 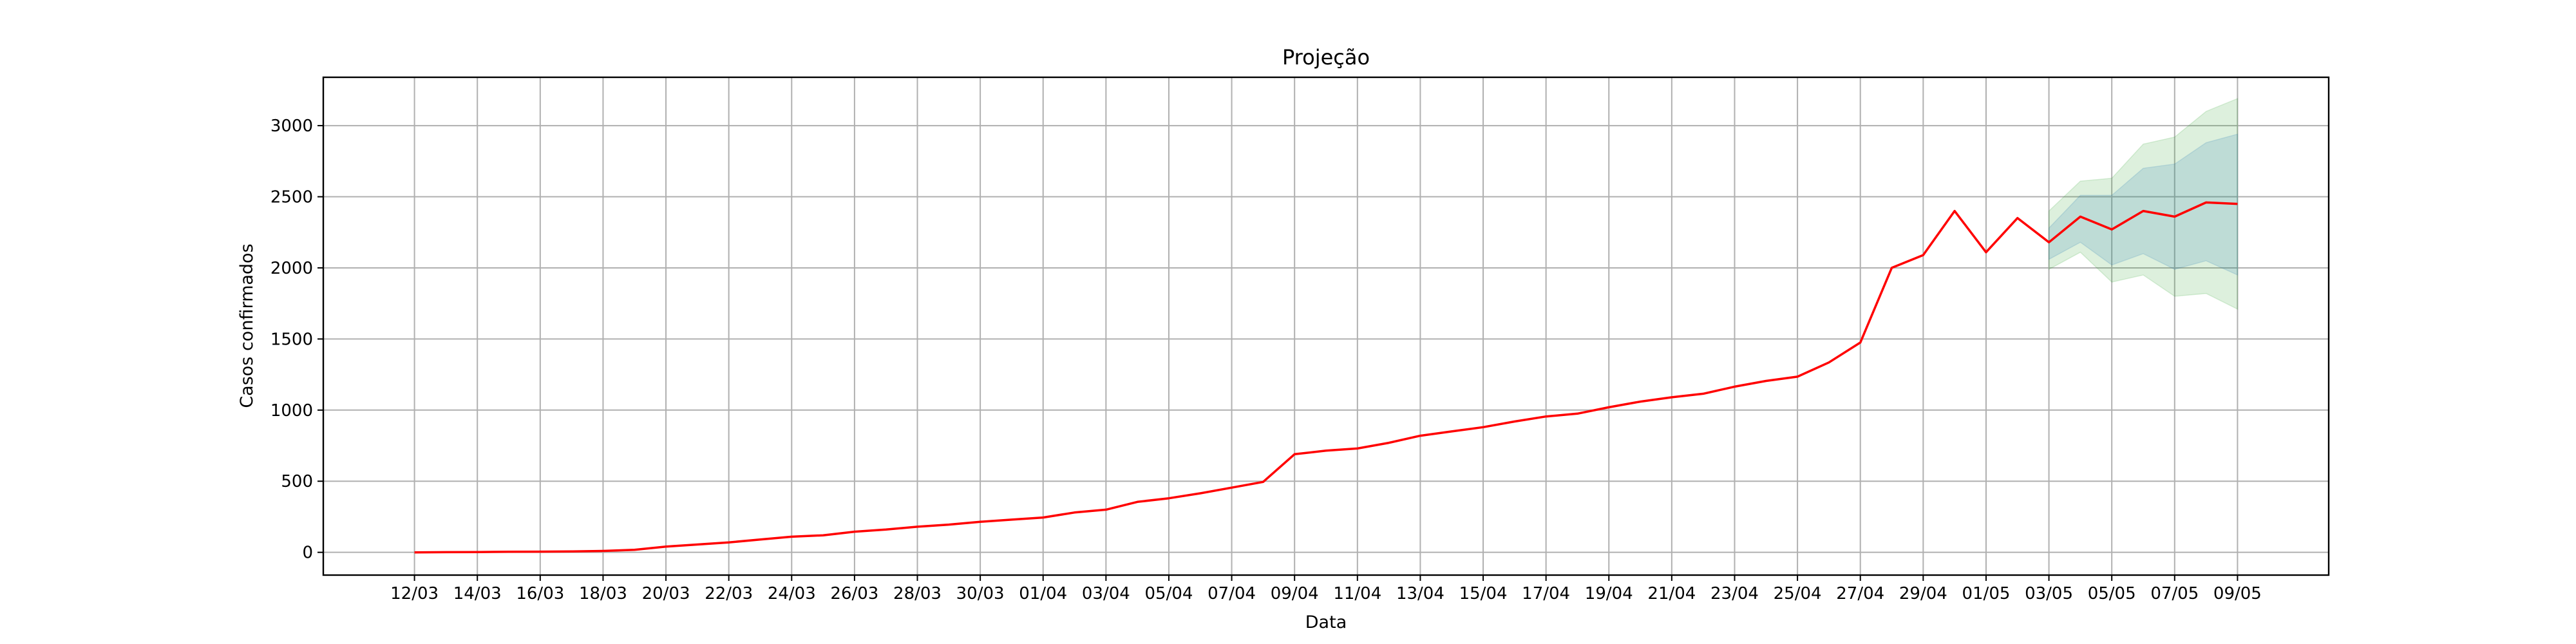 I want to click on x-tick-label: 25/04, so click(x=1798, y=593).